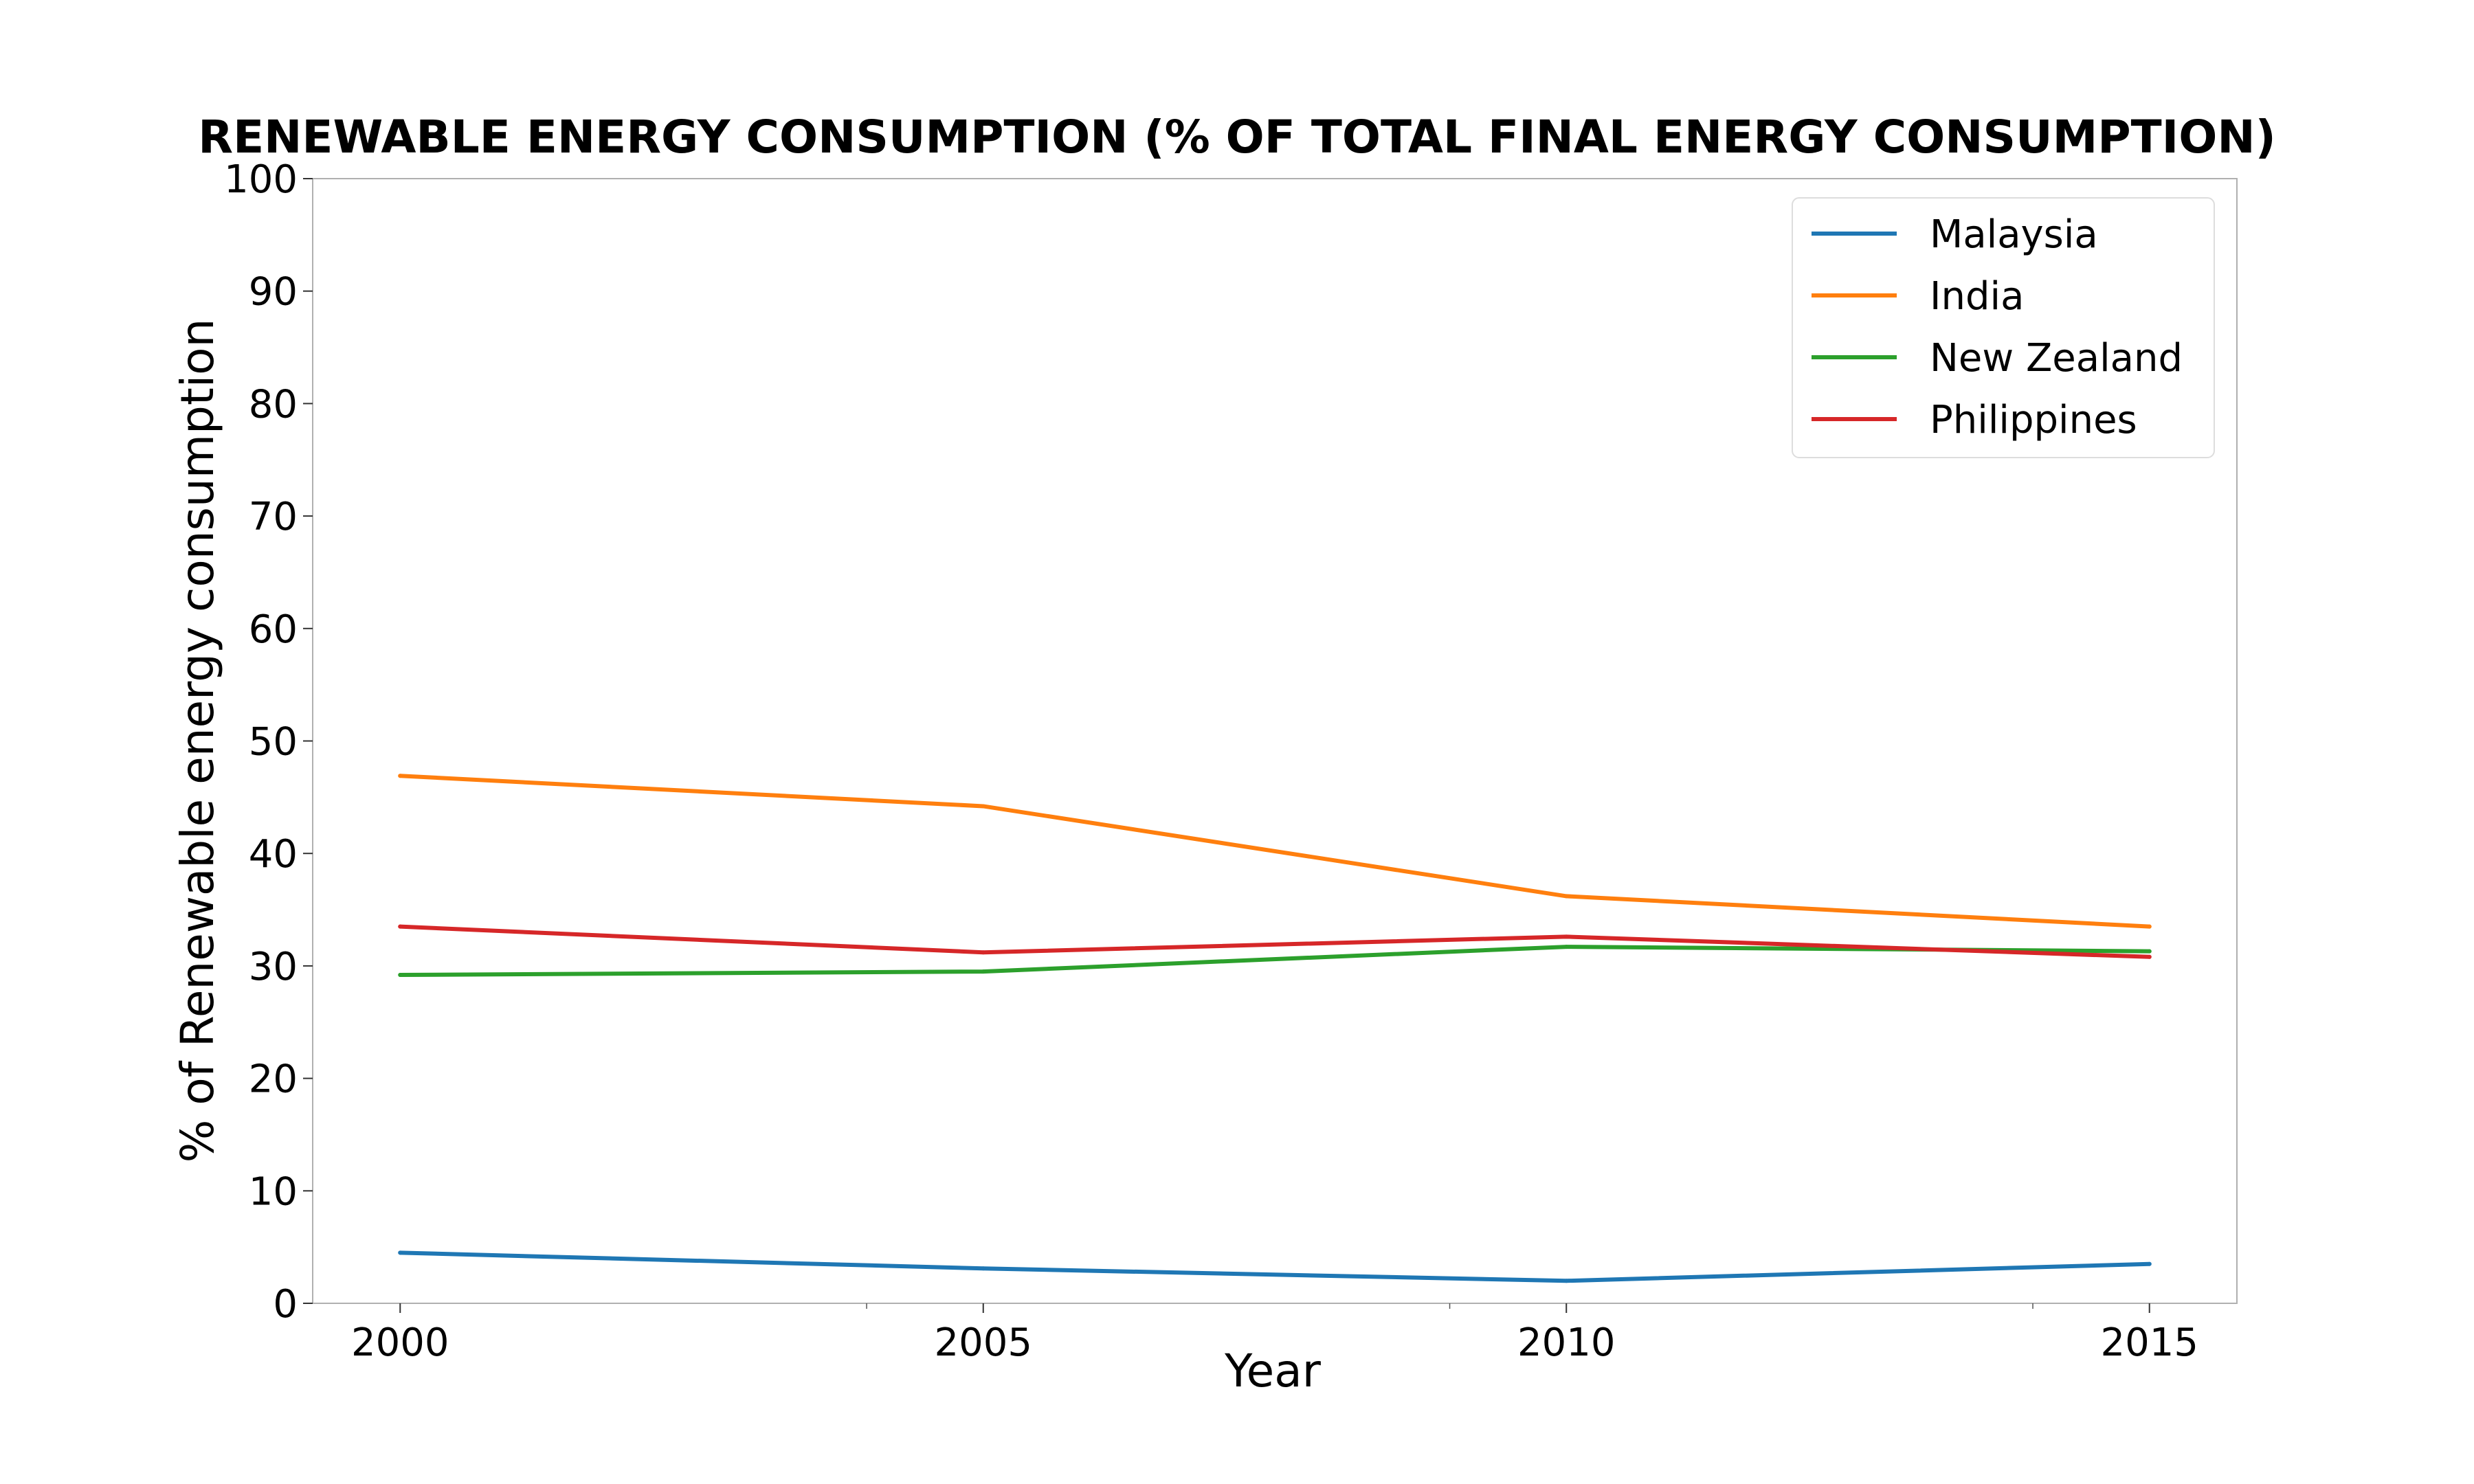 The height and width of the screenshot is (1484, 2474). I want to click on y-tick-label: 90, so click(273, 292).